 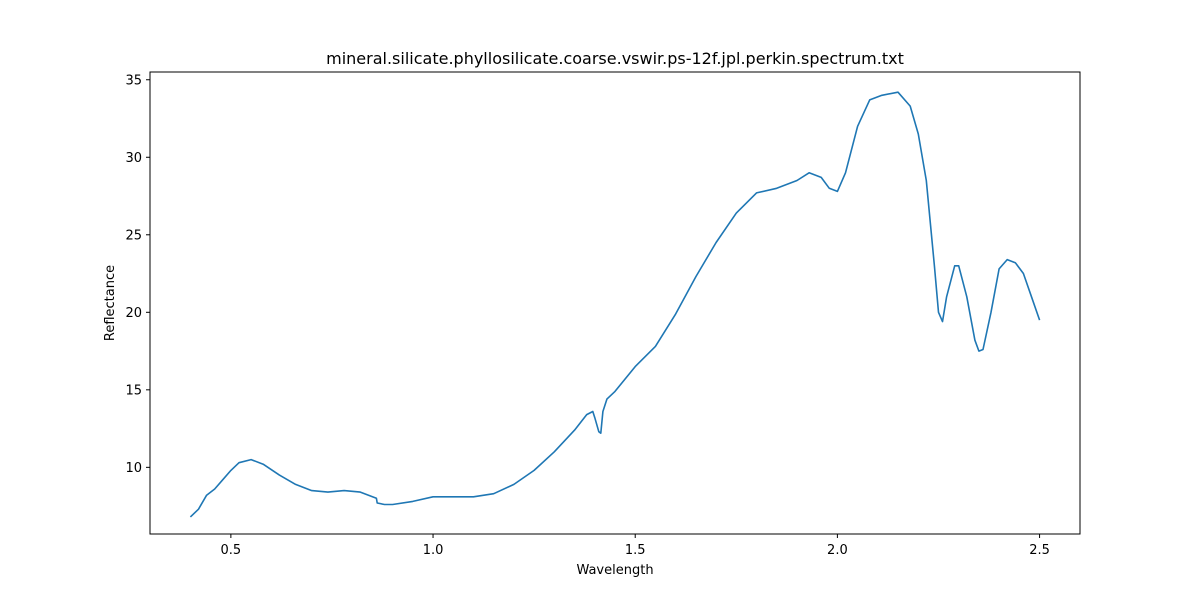 I want to click on x-tick-label: 0.5, so click(x=231, y=550).